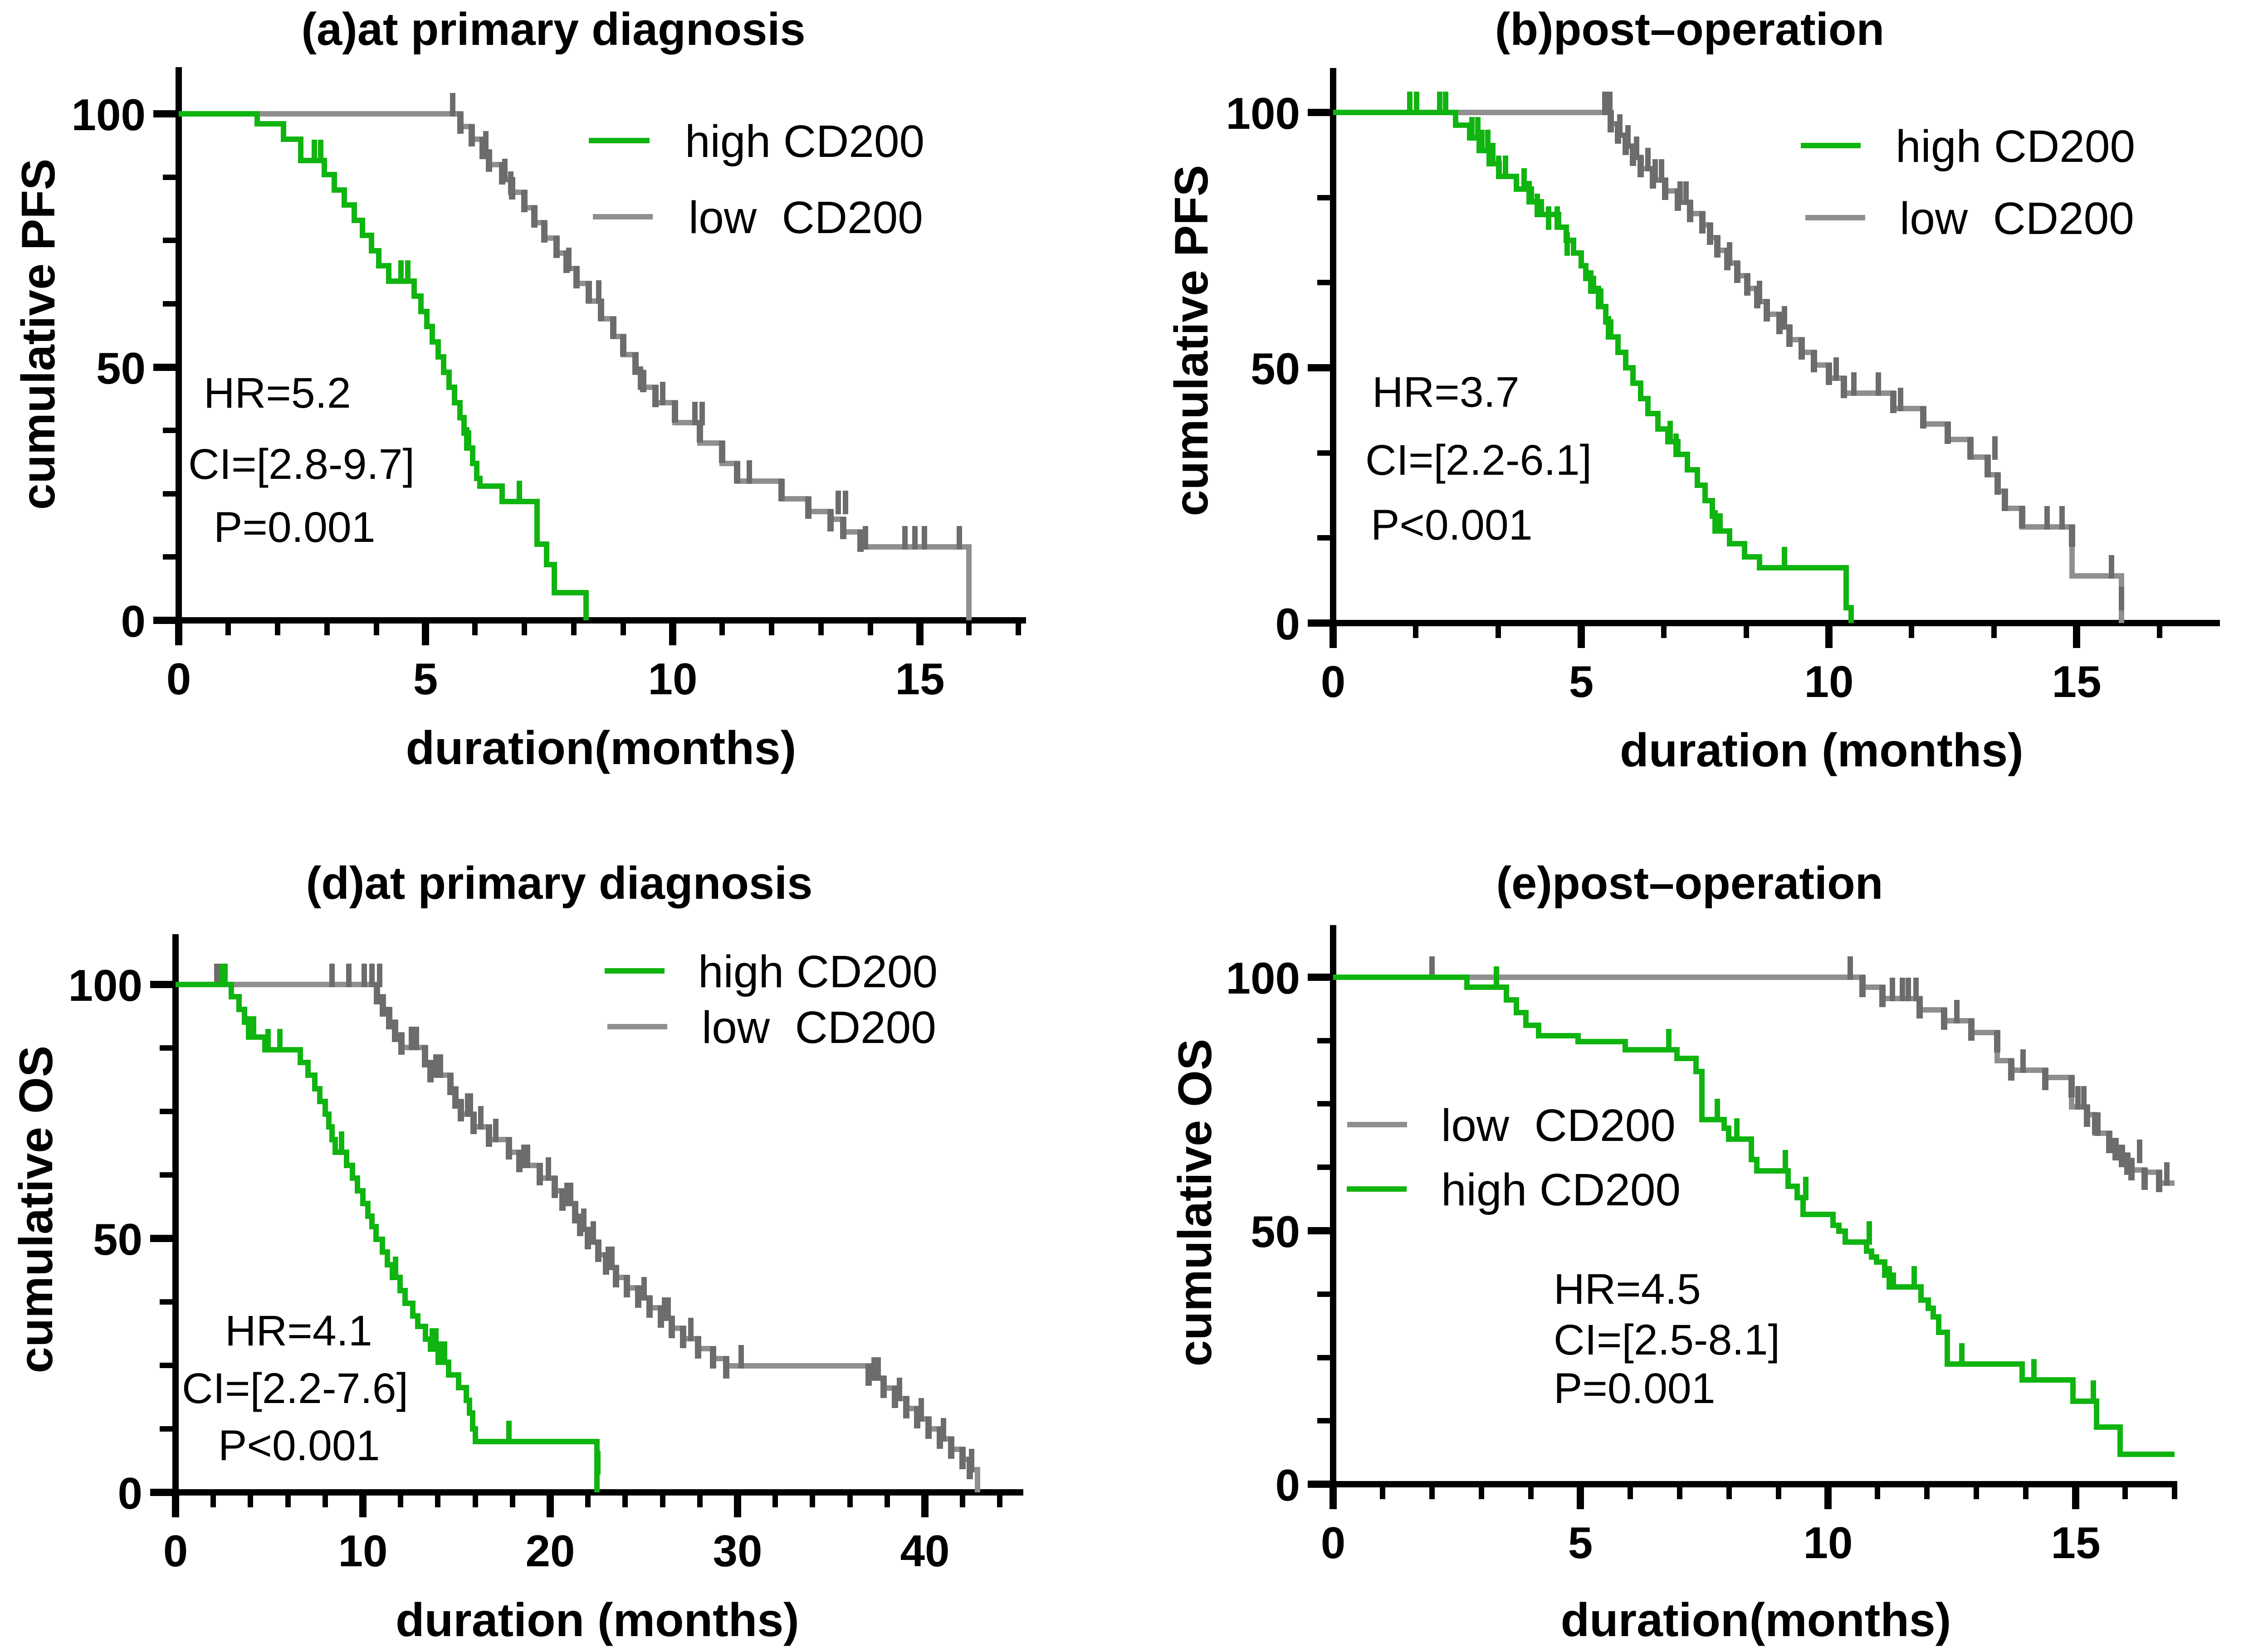  Describe the element at coordinates (737, 1551) in the screenshot. I see `svg-text: 30` at that location.